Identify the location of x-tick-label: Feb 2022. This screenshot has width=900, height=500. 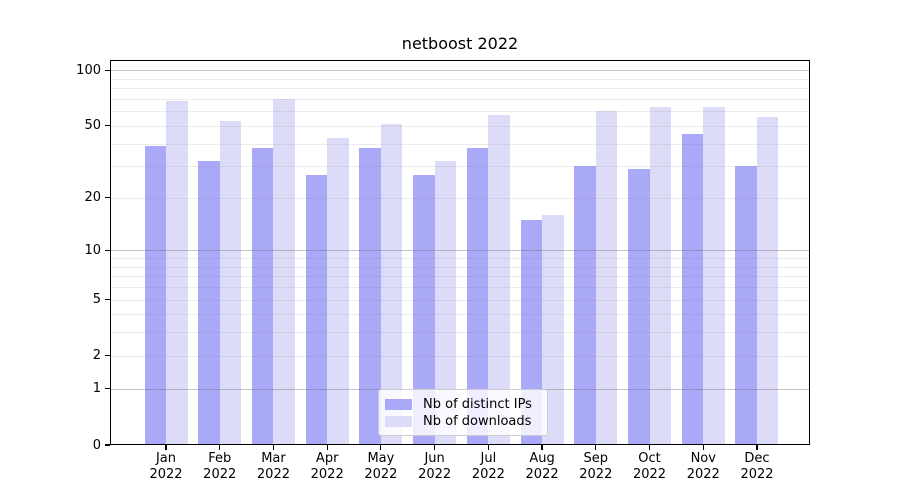
(220, 466).